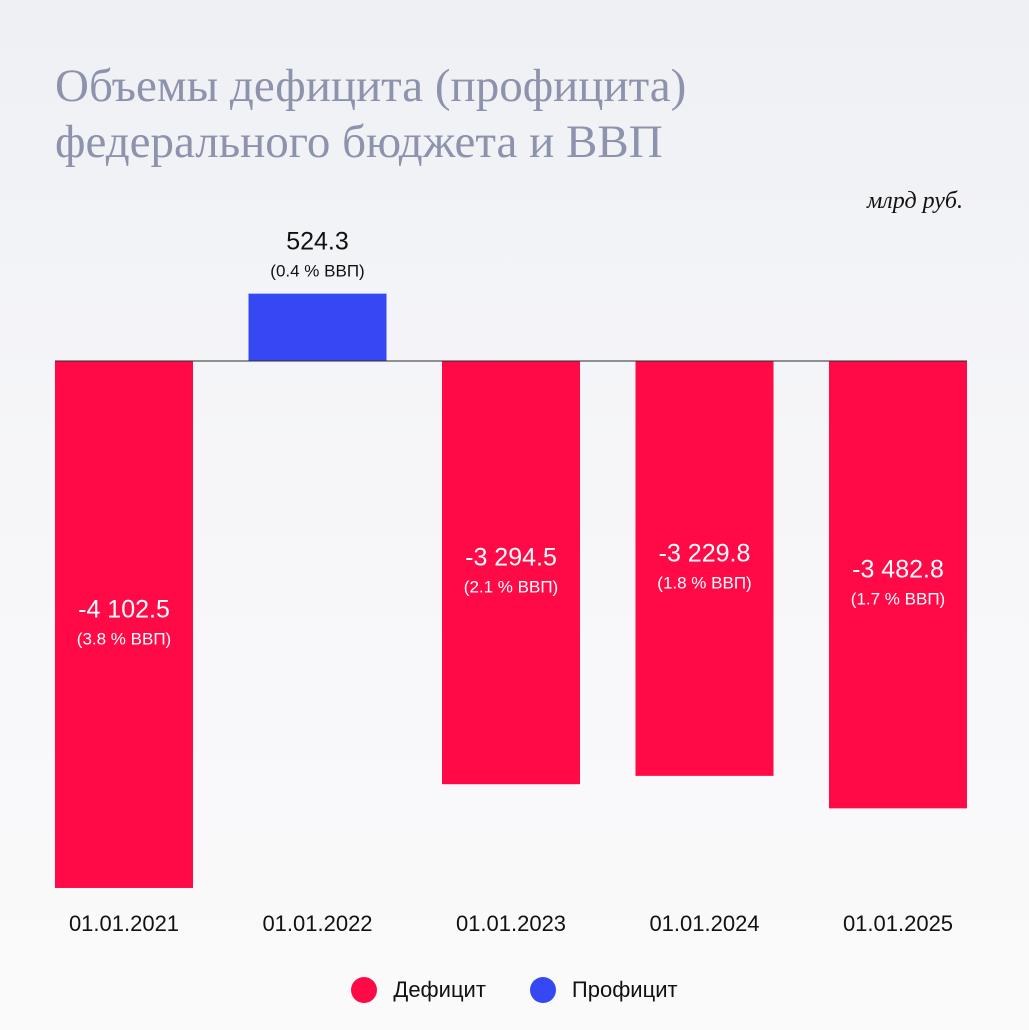  What do you see at coordinates (624, 989) in the screenshot?
I see `legend-label-surplus: Профицит` at bounding box center [624, 989].